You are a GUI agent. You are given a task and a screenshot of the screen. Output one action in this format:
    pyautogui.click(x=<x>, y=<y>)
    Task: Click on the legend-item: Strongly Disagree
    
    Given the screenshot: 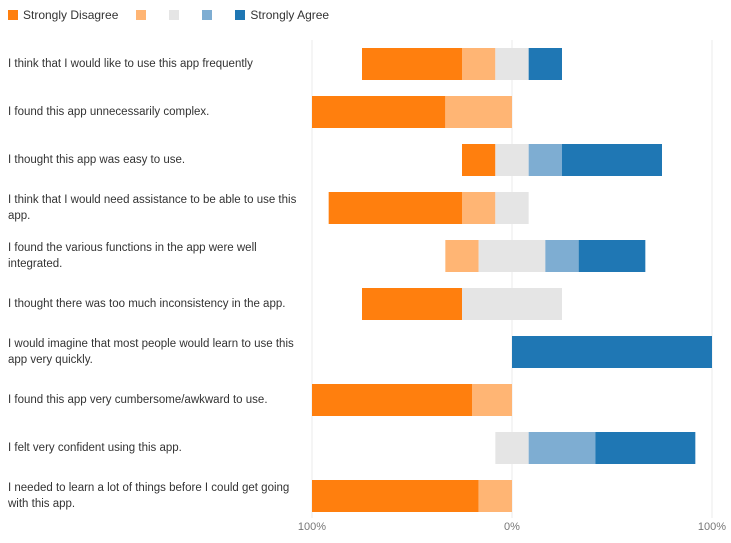 What is the action you would take?
    pyautogui.click(x=63, y=15)
    